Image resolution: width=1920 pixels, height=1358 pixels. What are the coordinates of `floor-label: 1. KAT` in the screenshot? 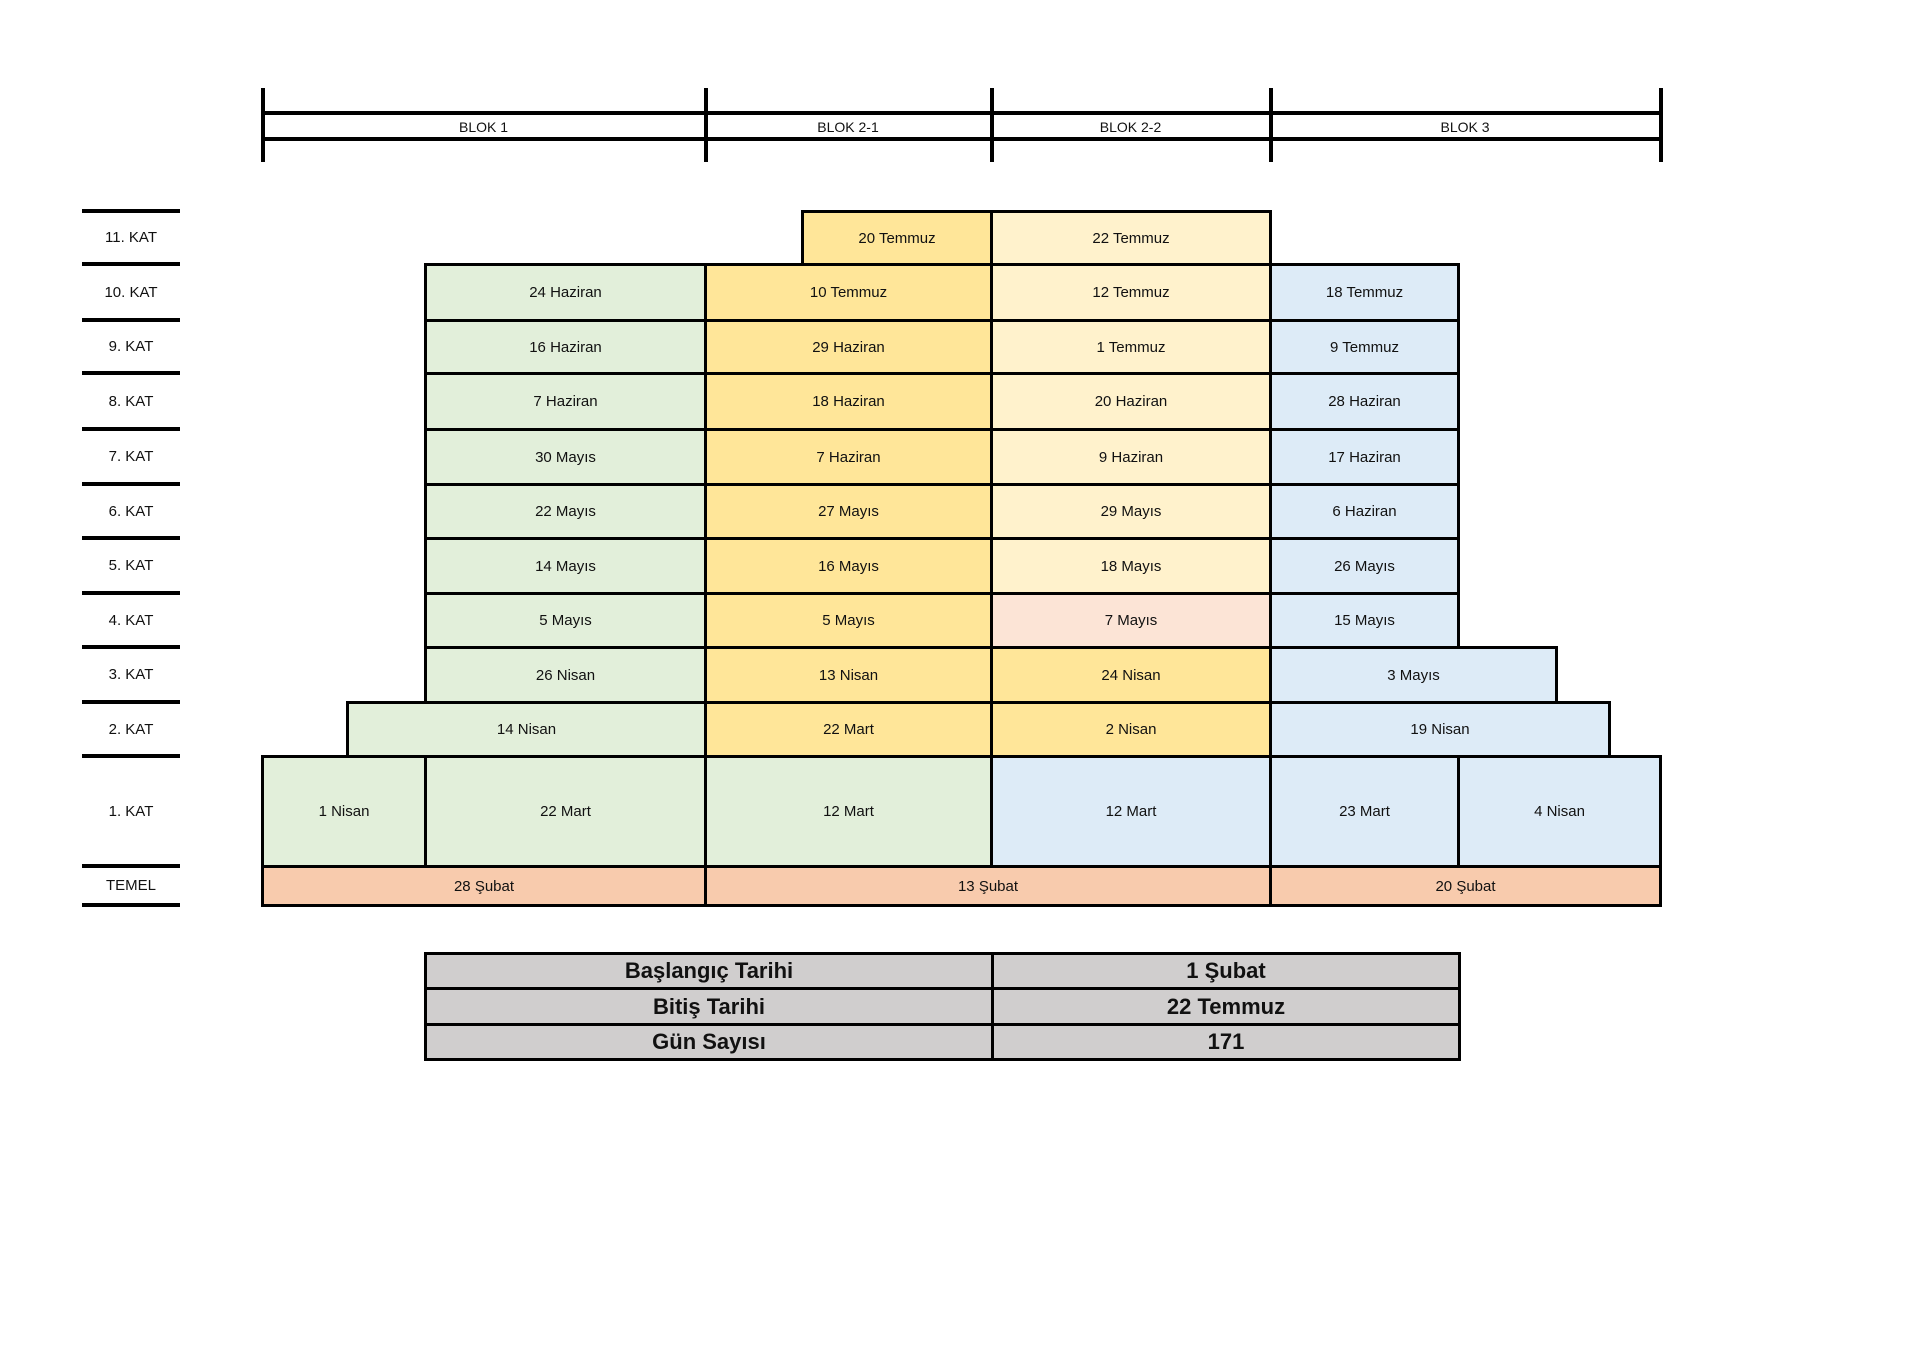 It's located at (131, 811).